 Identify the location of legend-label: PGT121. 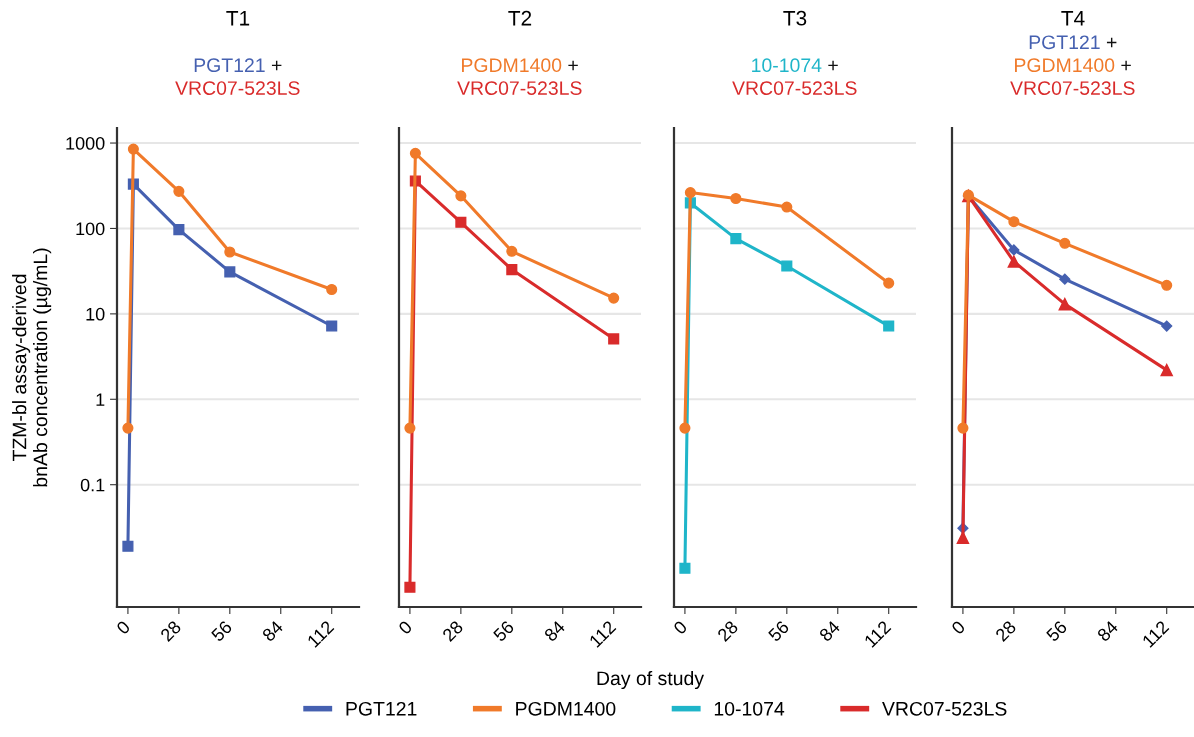
(381, 708).